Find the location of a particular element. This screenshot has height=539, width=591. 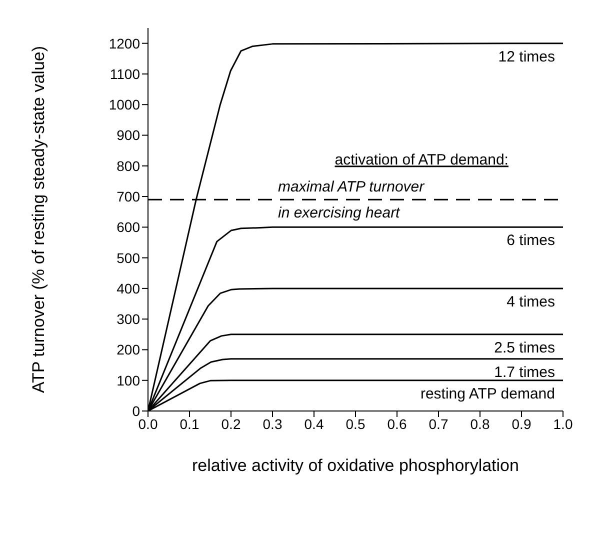

x-tick-label: 1.0 is located at coordinates (563, 424).